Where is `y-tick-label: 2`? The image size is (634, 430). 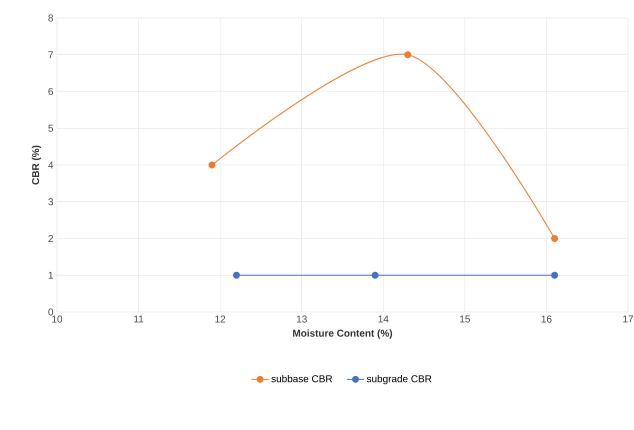
y-tick-label: 2 is located at coordinates (50, 238).